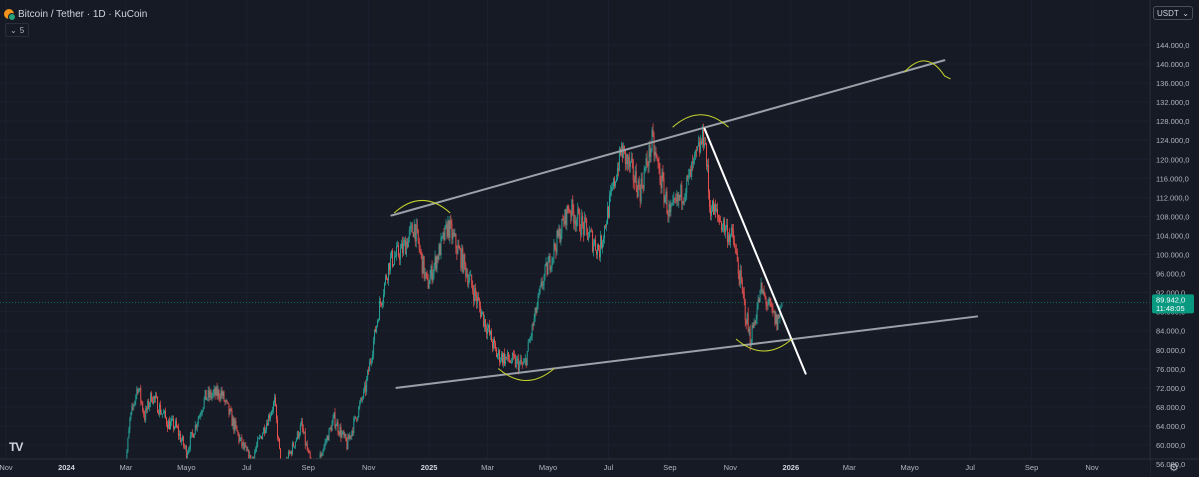 The height and width of the screenshot is (477, 1199). I want to click on currency-select: USDT ⌄, so click(1173, 13).